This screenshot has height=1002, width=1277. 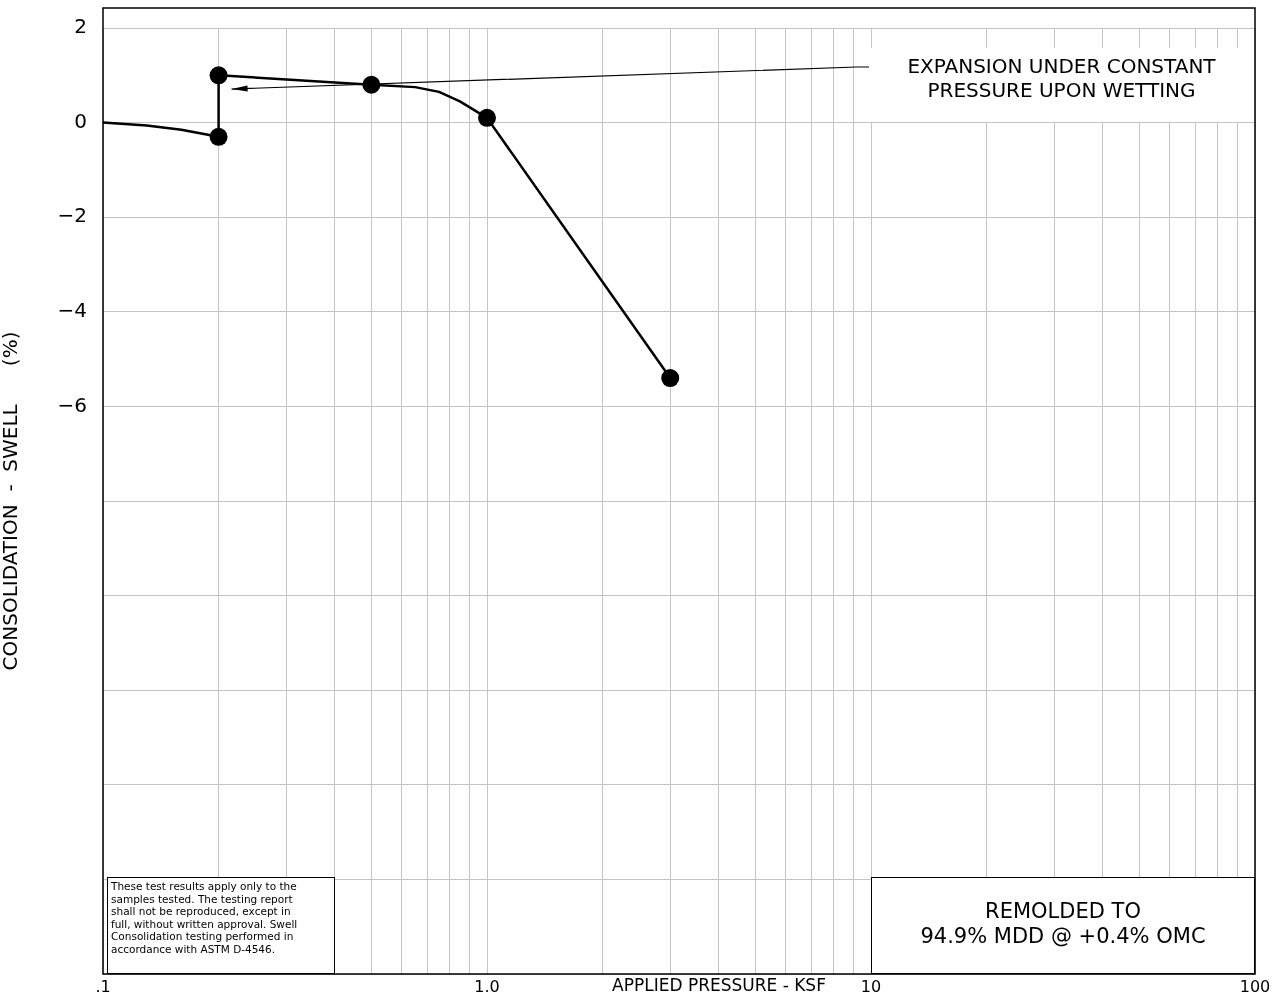 What do you see at coordinates (72, 404) in the screenshot?
I see `y-tick-label: −6` at bounding box center [72, 404].